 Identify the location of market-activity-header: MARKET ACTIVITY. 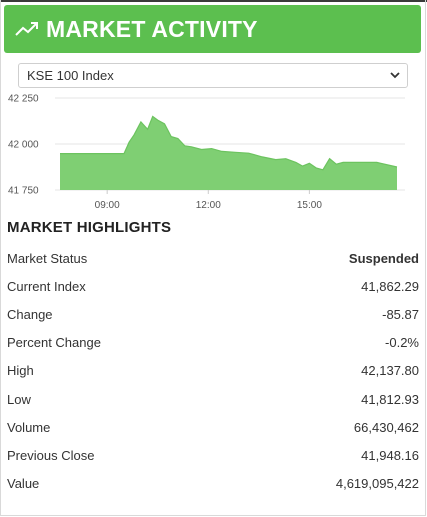
(212, 29).